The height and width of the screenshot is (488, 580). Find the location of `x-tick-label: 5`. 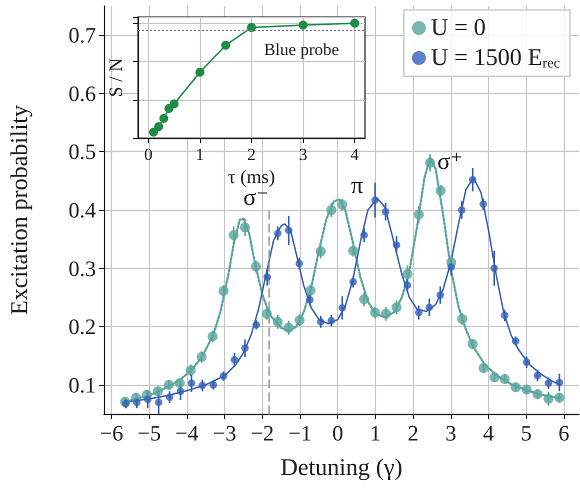

x-tick-label: 5 is located at coordinates (526, 433).